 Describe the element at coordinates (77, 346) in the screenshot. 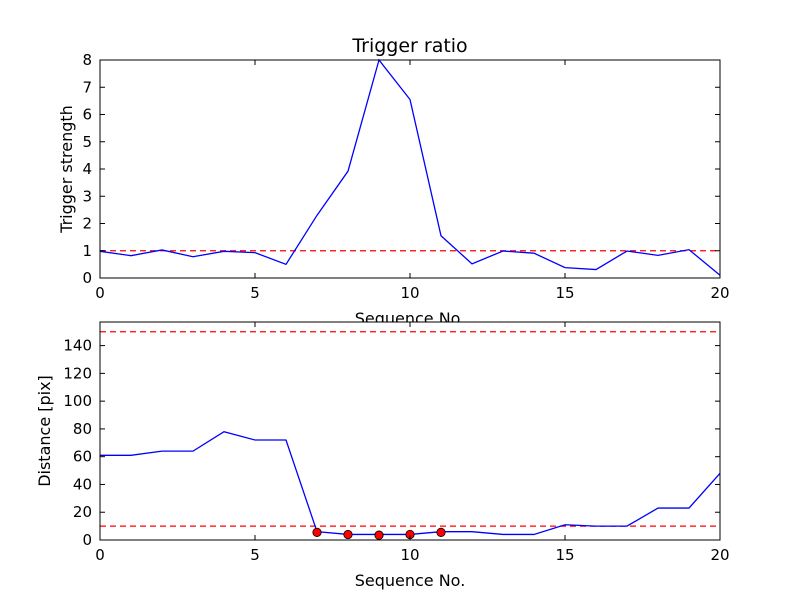

I see `y-tick-label: 140` at that location.